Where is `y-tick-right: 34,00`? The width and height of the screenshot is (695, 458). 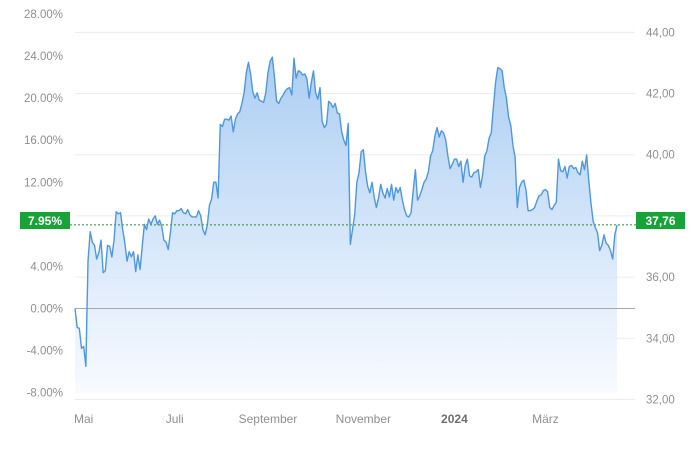 y-tick-right: 34,00 is located at coordinates (660, 339).